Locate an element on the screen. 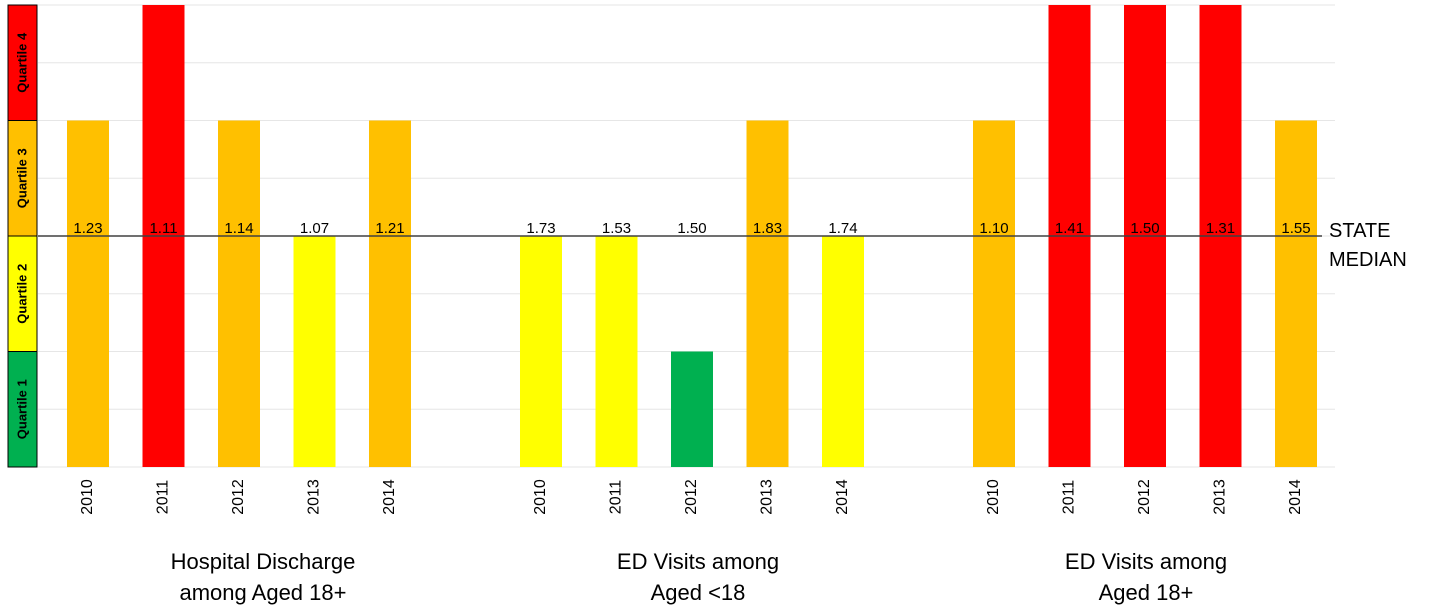 The width and height of the screenshot is (1434, 613). group-title-line2: Aged <18 is located at coordinates (698, 592).